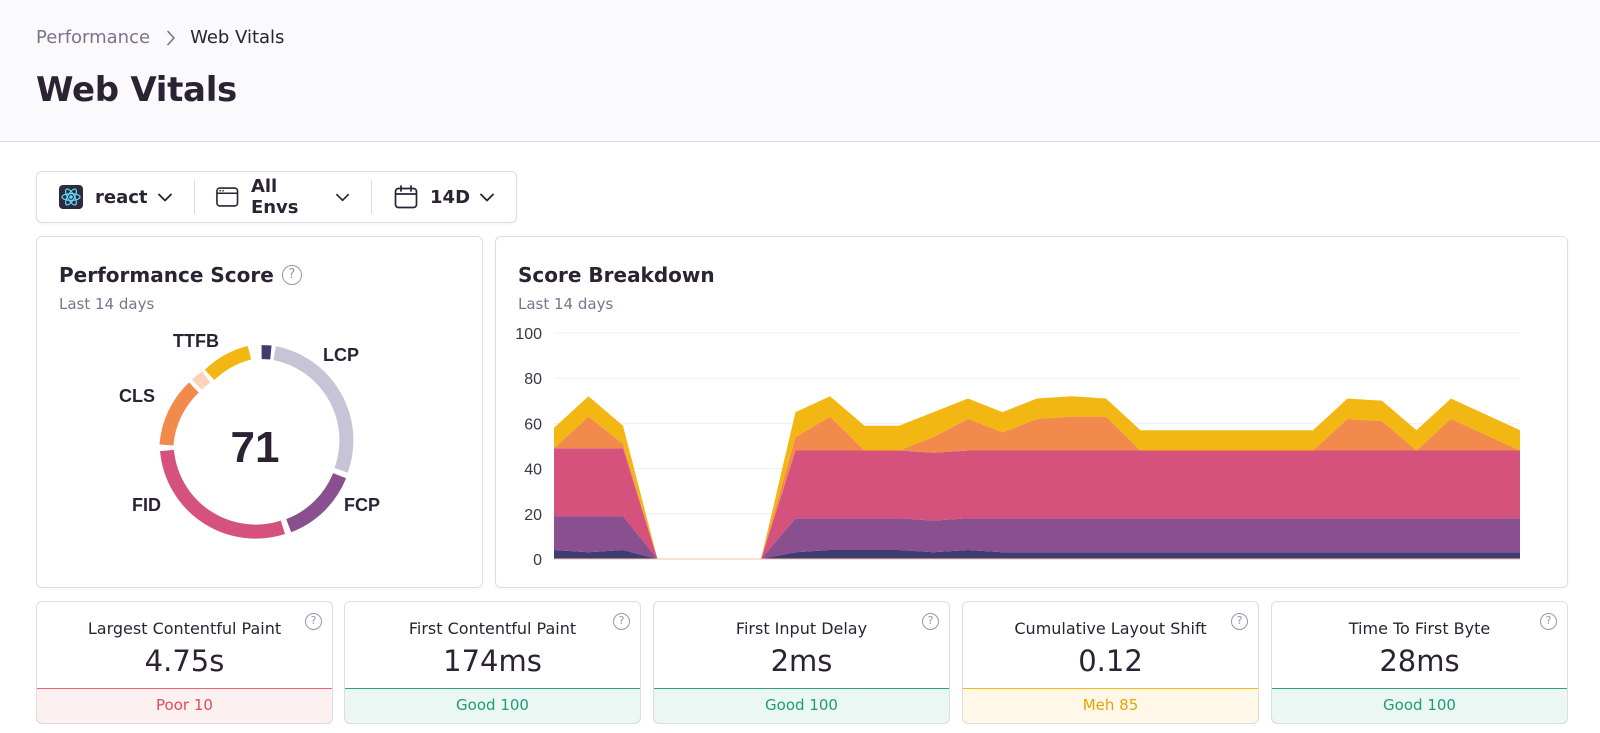 Image resolution: width=1600 pixels, height=733 pixels. I want to click on y-tick-label: 60, so click(533, 424).